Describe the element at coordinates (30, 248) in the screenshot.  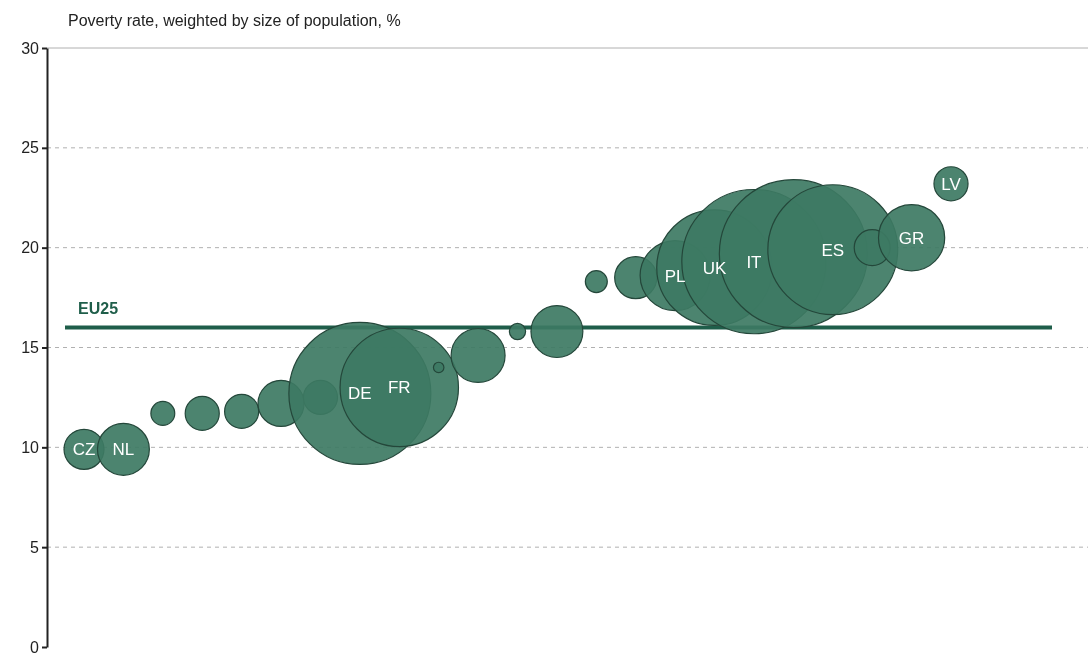
I see `y-tick-label: 20` at that location.